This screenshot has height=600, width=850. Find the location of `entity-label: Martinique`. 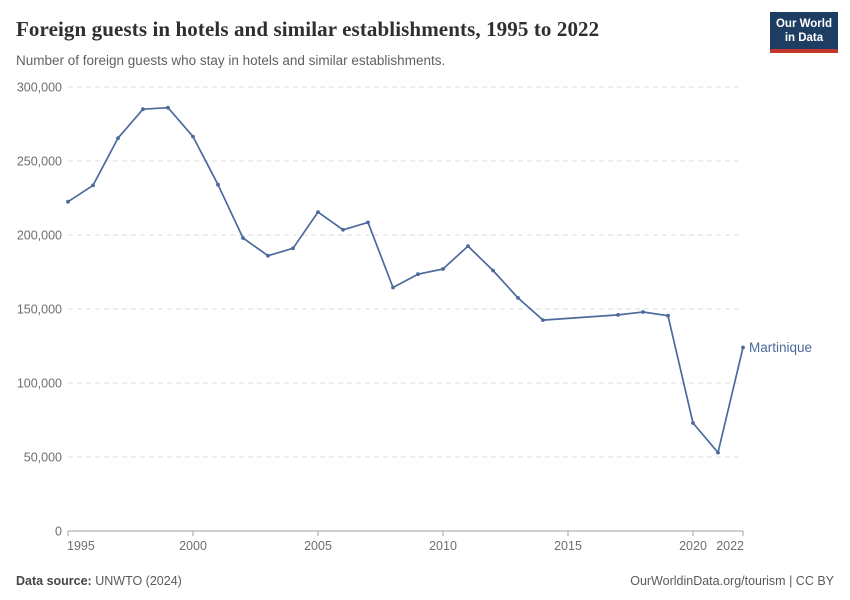

entity-label: Martinique is located at coordinates (780, 347).